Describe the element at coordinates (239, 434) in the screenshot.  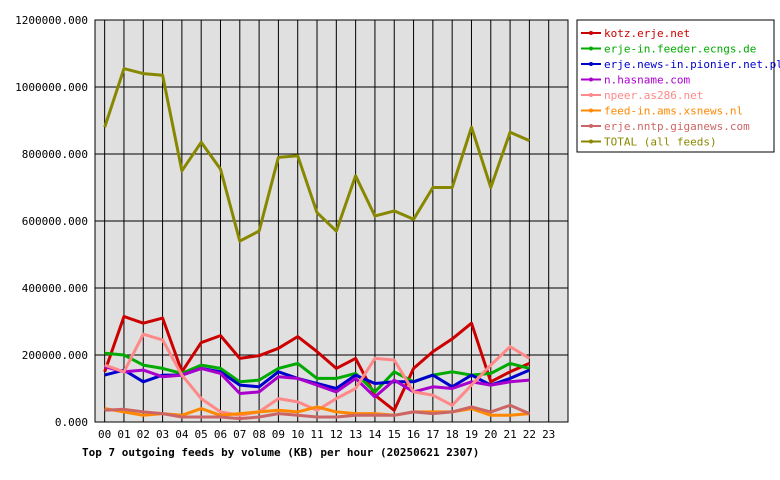
I see `x-tick-label: 07` at that location.